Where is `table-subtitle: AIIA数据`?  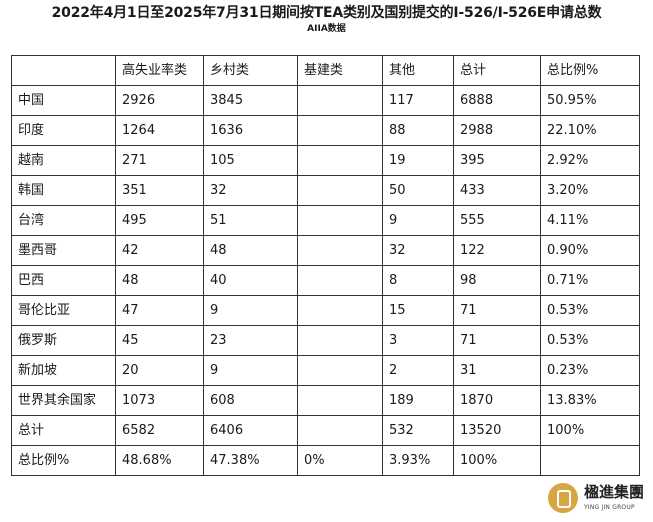 table-subtitle: AIIA数据 is located at coordinates (326, 29).